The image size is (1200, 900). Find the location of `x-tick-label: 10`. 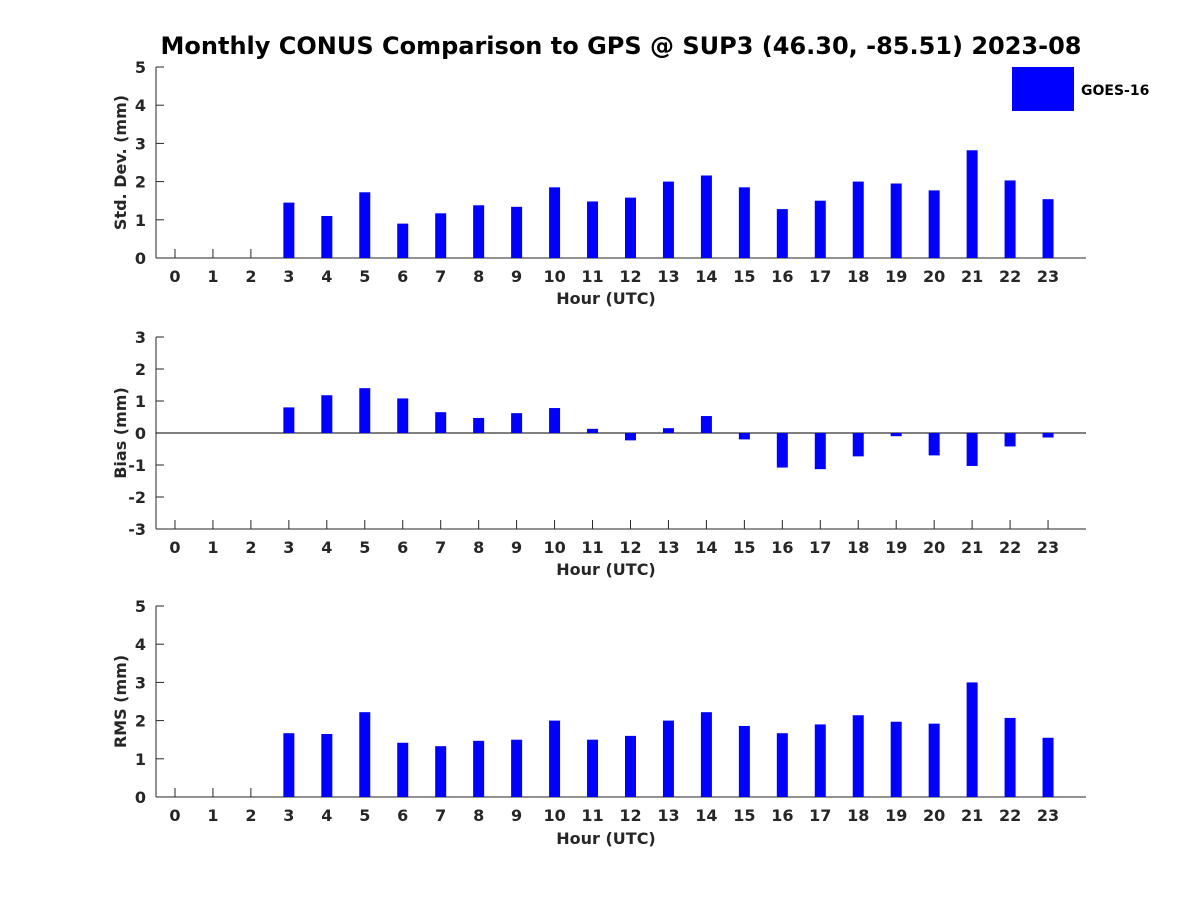

x-tick-label: 10 is located at coordinates (554, 815).